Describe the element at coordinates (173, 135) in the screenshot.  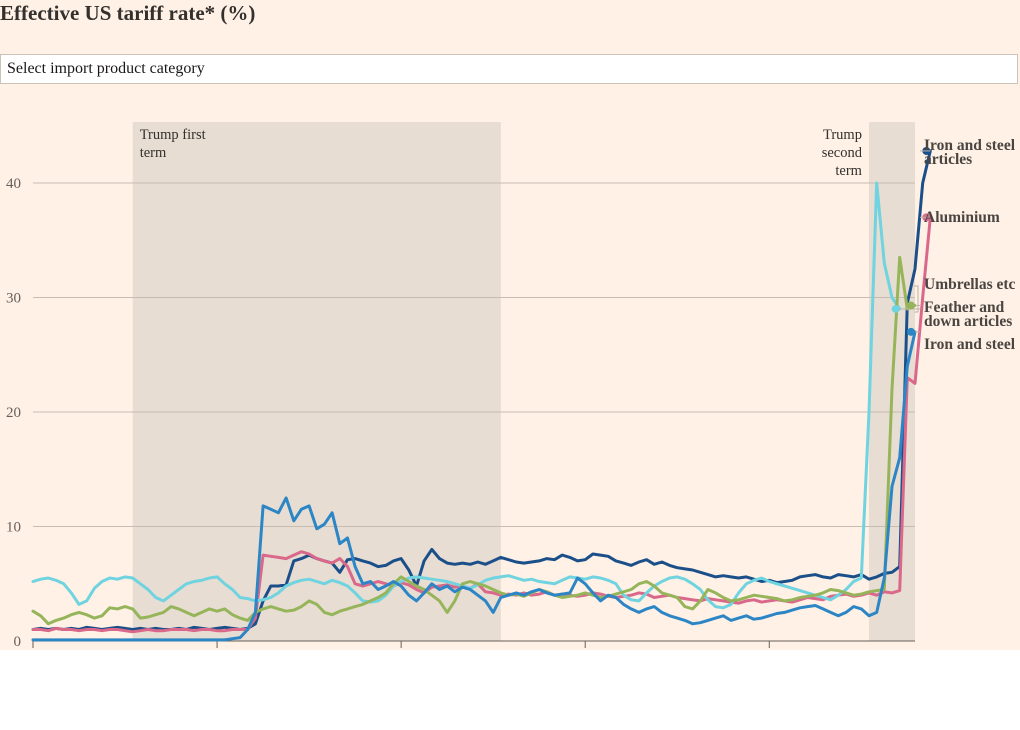
I see `shaded-period-label: Trump first` at that location.